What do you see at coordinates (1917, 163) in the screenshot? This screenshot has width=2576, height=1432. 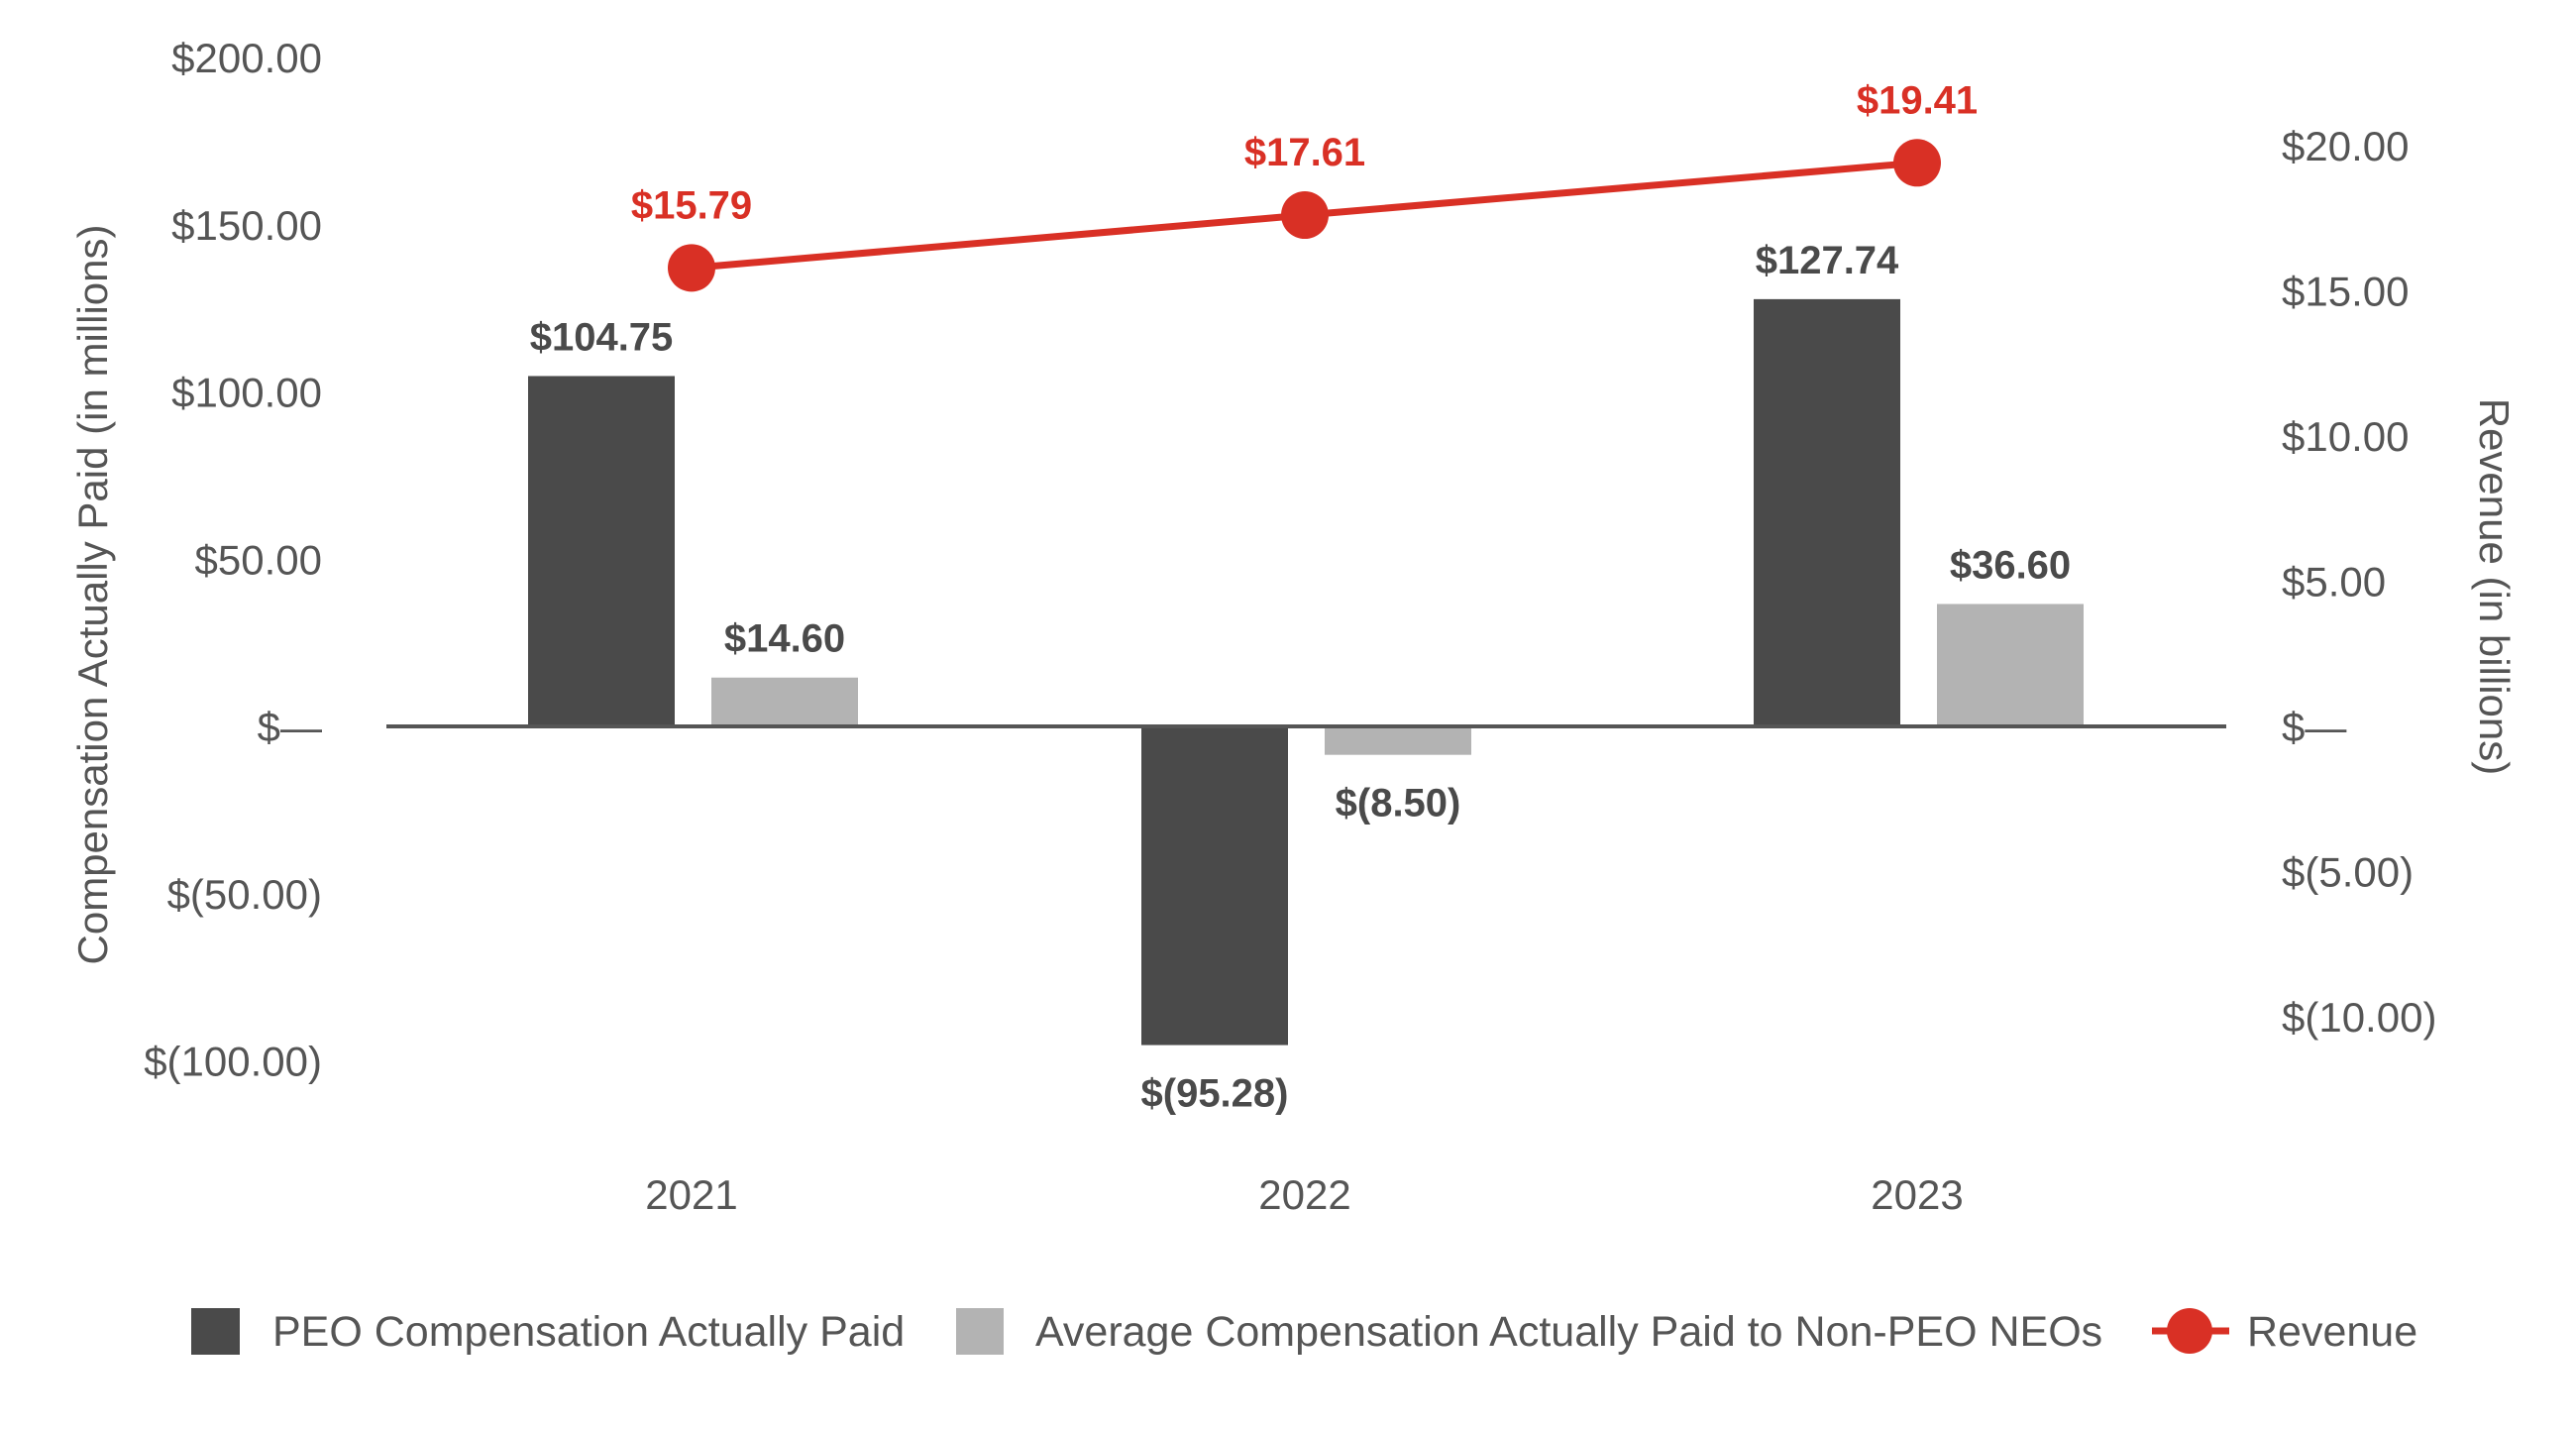 I see `revenue-point-2023` at bounding box center [1917, 163].